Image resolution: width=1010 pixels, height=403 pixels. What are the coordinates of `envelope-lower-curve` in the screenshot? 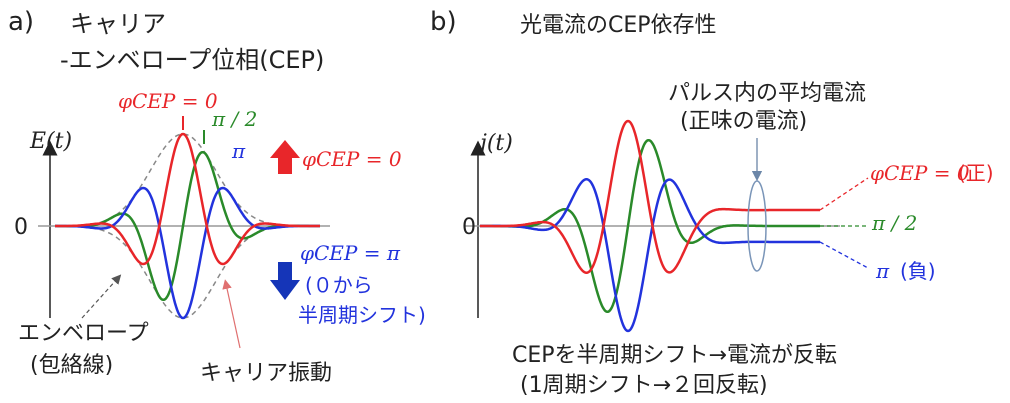 It's located at (186, 272).